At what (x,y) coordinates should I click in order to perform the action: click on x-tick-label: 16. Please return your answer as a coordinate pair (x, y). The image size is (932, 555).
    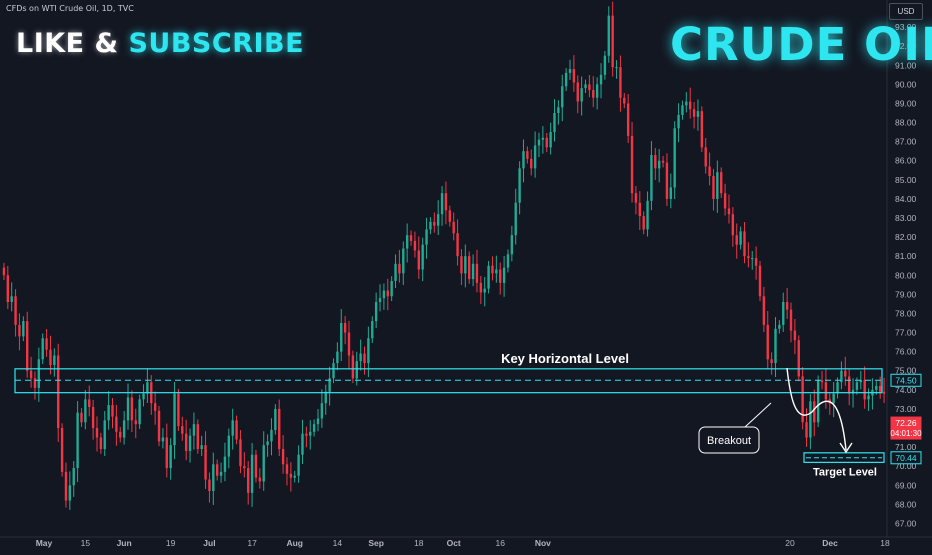
    Looking at the image, I should click on (500, 543).